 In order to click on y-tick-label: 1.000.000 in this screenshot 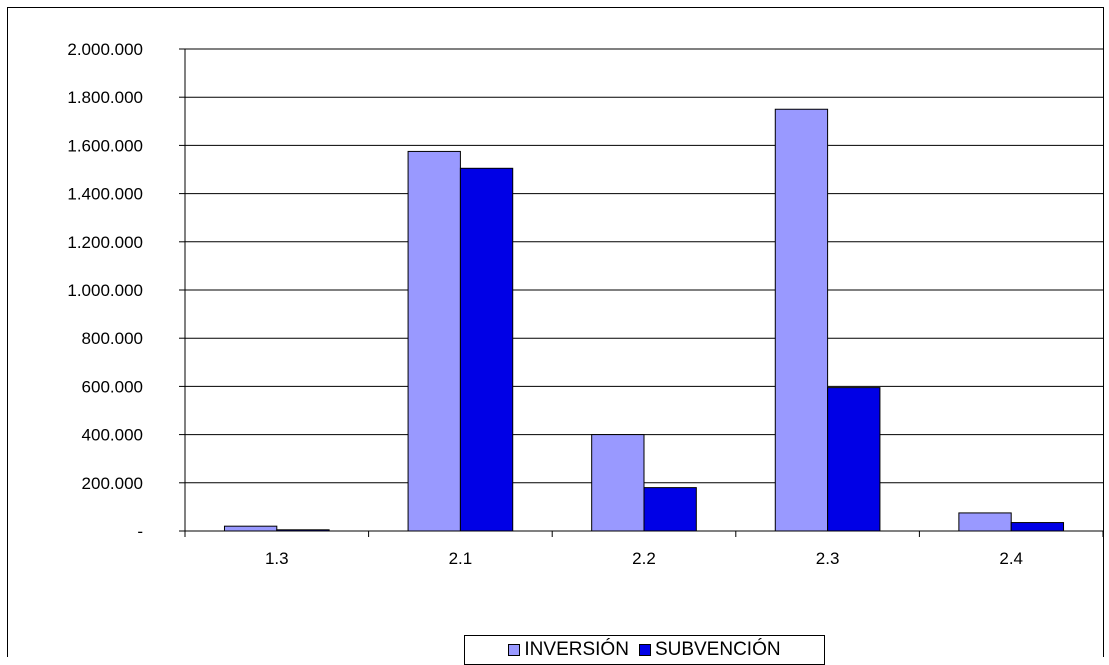, I will do `click(105, 290)`.